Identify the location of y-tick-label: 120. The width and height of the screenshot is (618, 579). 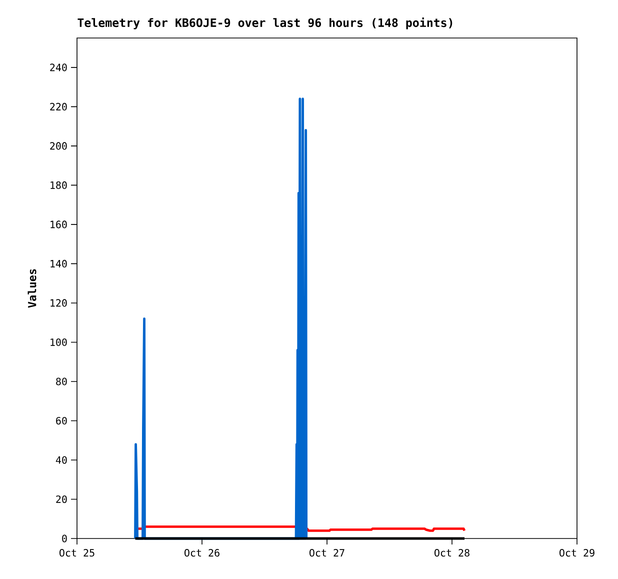
(58, 303).